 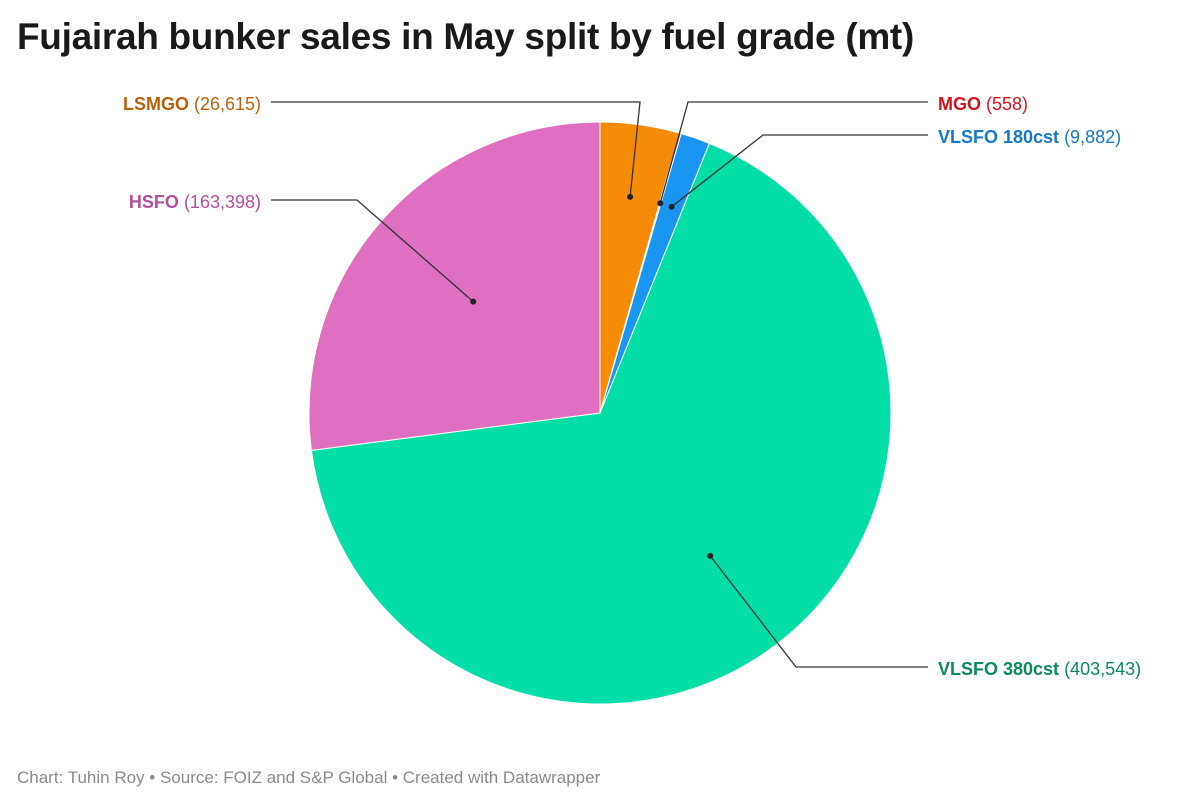 I want to click on slice-label-value: (403,543), so click(x=1102, y=669).